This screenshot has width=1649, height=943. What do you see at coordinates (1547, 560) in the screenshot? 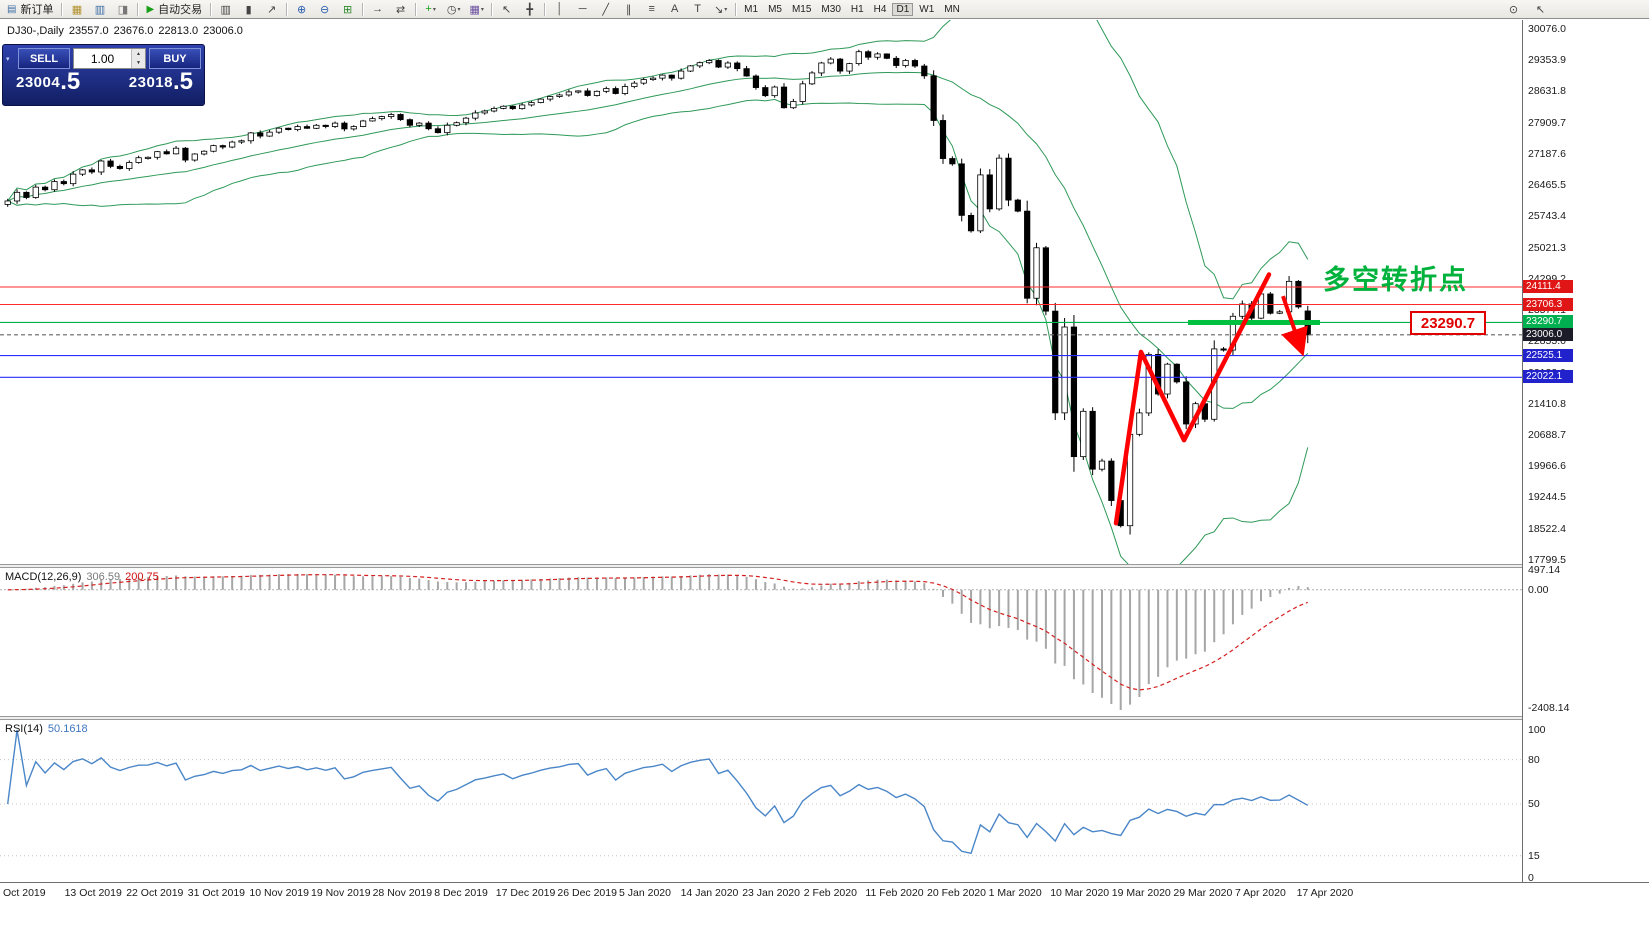
I see `price-tick-label: 17799.5` at bounding box center [1547, 560].